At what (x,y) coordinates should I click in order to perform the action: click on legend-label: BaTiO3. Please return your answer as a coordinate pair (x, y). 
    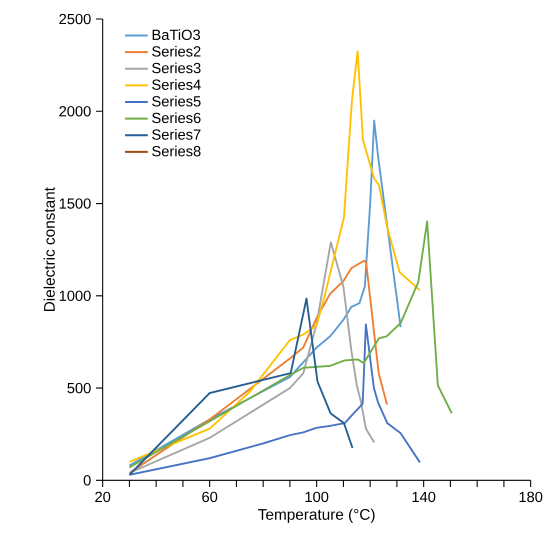
    Looking at the image, I should click on (176, 34).